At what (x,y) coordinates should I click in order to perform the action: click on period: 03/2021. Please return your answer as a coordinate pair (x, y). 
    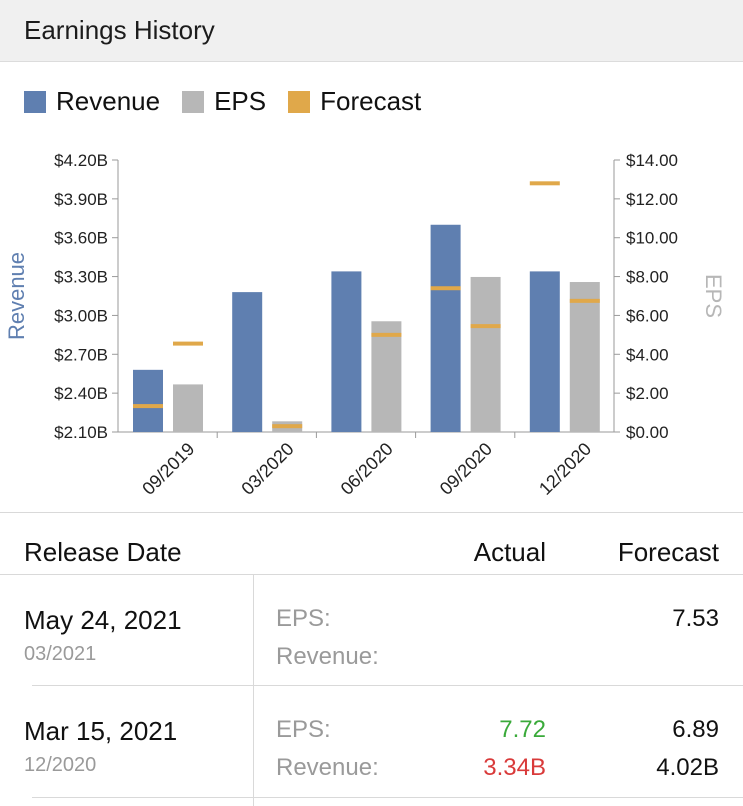
    Looking at the image, I should click on (60, 654).